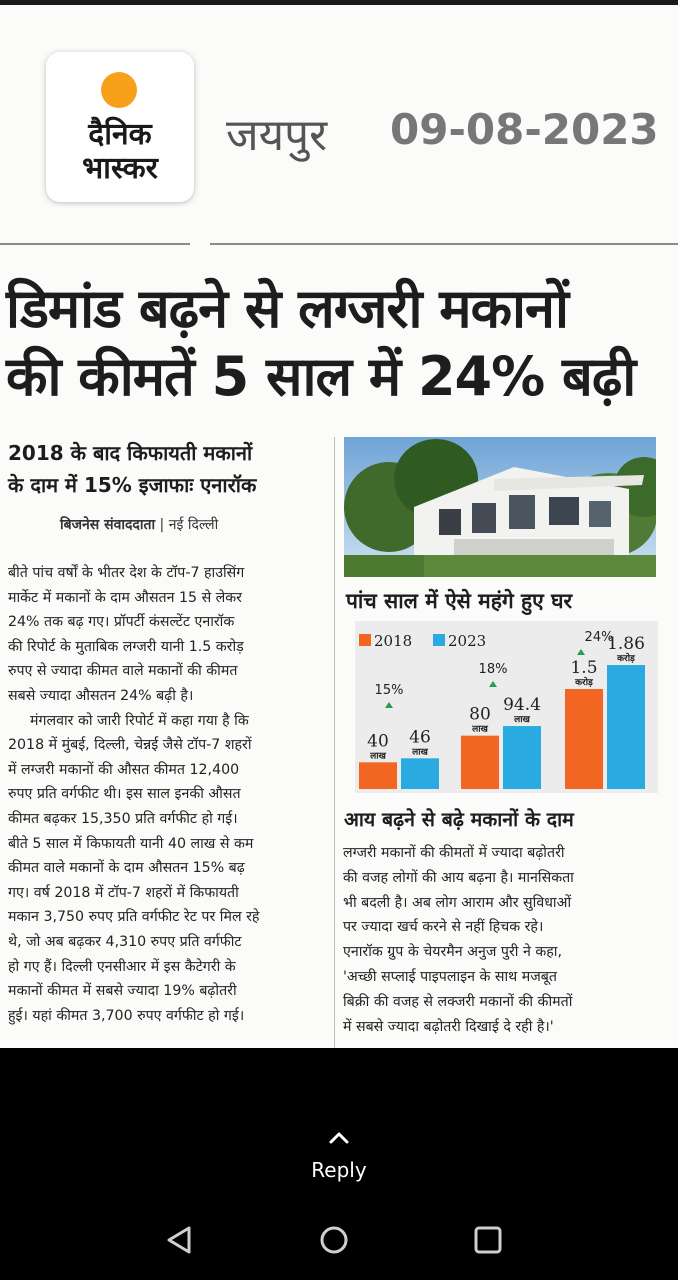 The width and height of the screenshot is (678, 1280). What do you see at coordinates (95, 244) in the screenshot?
I see `rule-left` at bounding box center [95, 244].